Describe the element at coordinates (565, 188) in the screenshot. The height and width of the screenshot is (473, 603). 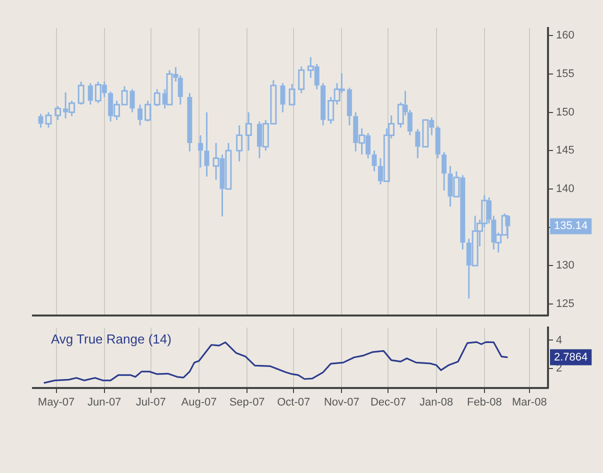
I see `y-tick-label: 140` at that location.